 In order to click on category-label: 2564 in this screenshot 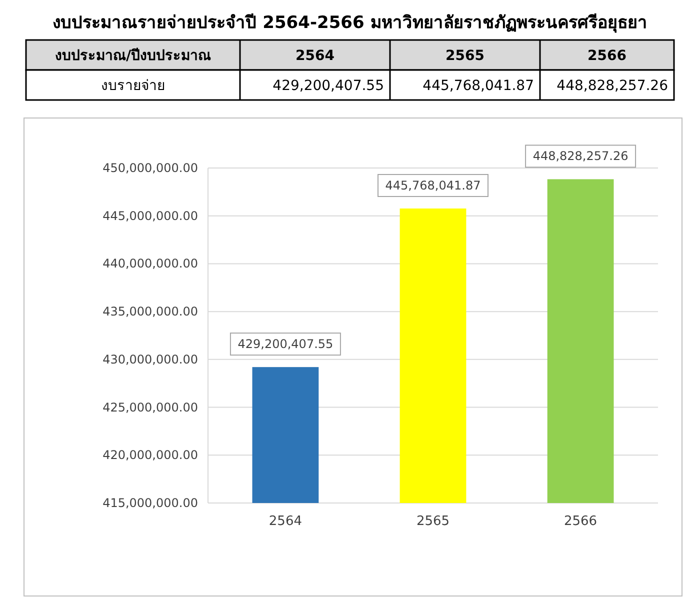, I will do `click(315, 56)`.